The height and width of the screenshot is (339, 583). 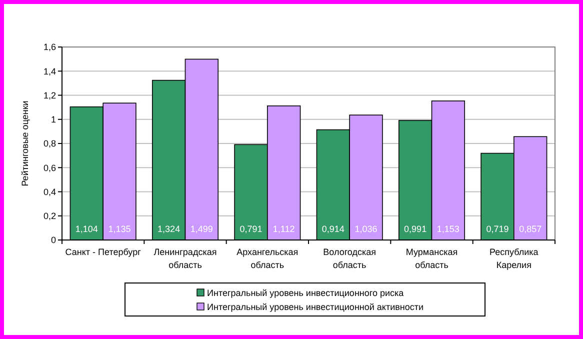 What do you see at coordinates (49, 95) in the screenshot?
I see `y-tick-label: 1,2` at bounding box center [49, 95].